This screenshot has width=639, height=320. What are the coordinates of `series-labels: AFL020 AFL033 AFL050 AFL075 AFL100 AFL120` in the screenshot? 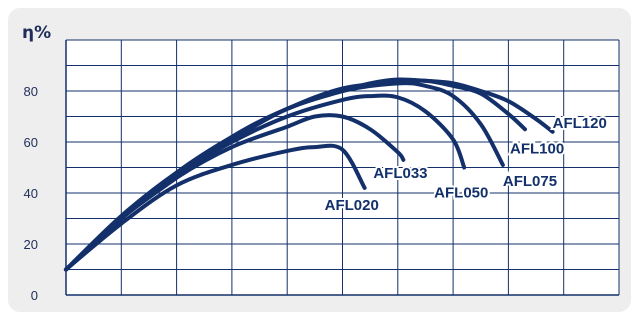 It's located at (466, 164).